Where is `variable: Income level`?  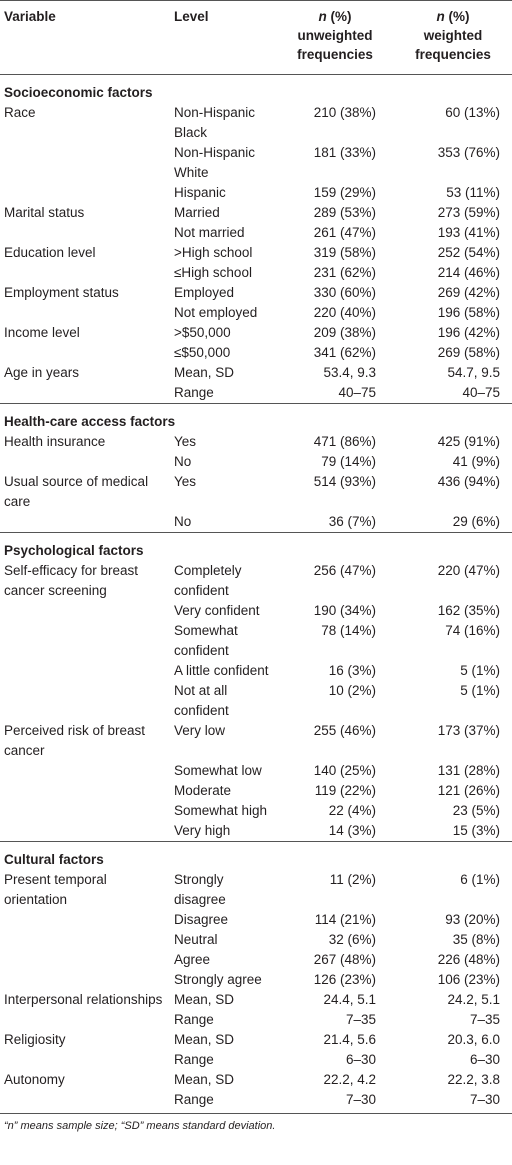 variable: Income level is located at coordinates (42, 332).